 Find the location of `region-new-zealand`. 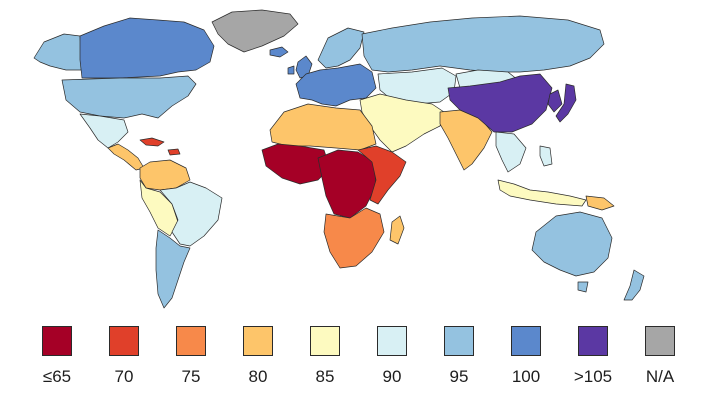

region-new-zealand is located at coordinates (634, 285).